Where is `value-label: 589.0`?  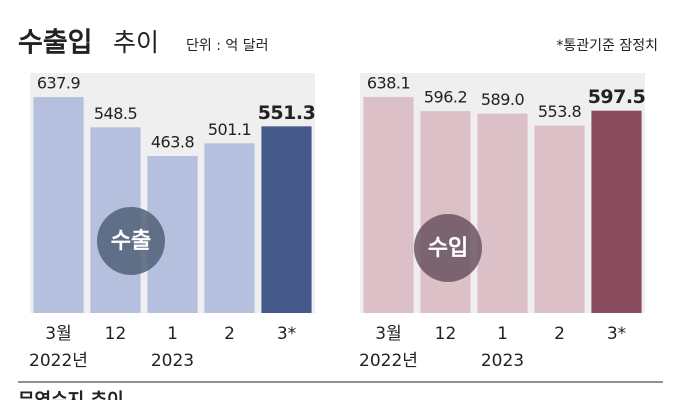 value-label: 589.0 is located at coordinates (503, 99).